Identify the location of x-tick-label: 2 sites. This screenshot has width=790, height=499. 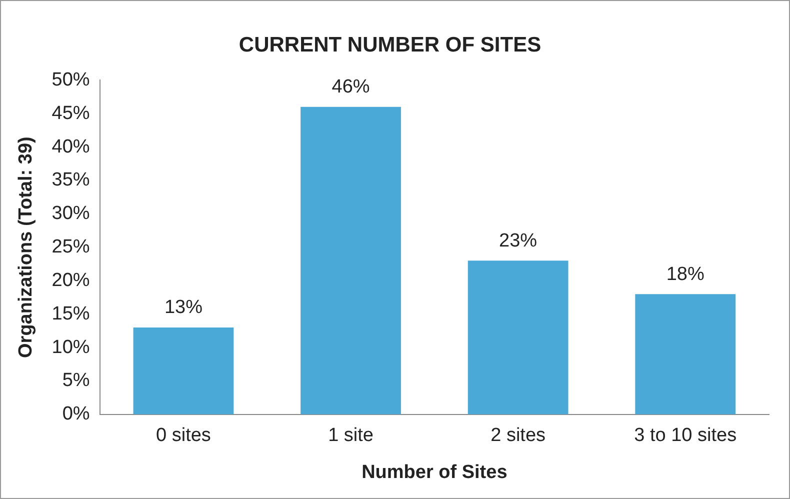
(518, 435).